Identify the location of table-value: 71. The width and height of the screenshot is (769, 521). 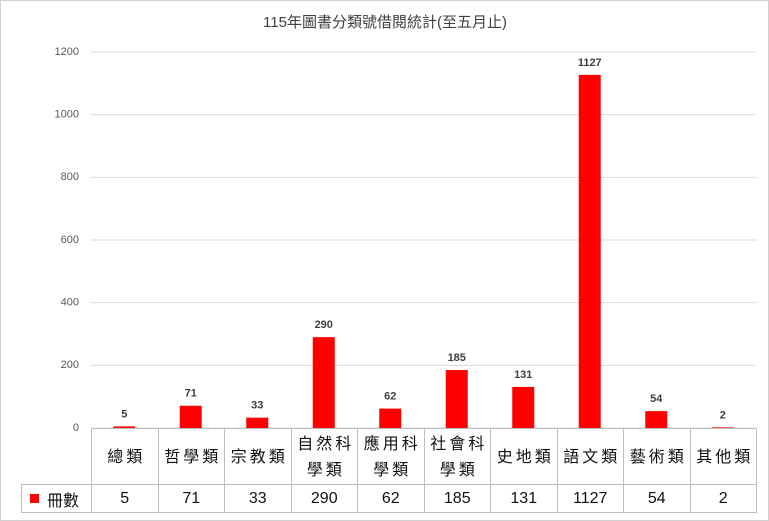
(191, 498).